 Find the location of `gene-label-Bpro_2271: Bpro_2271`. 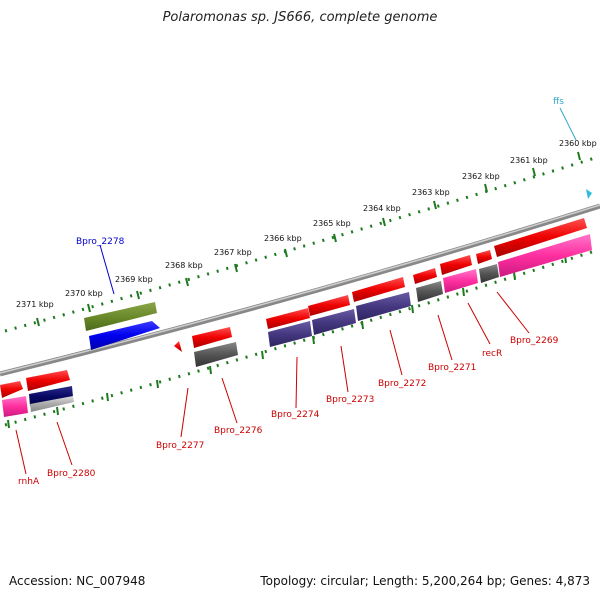

gene-label-Bpro_2271: Bpro_2271 is located at coordinates (452, 368).